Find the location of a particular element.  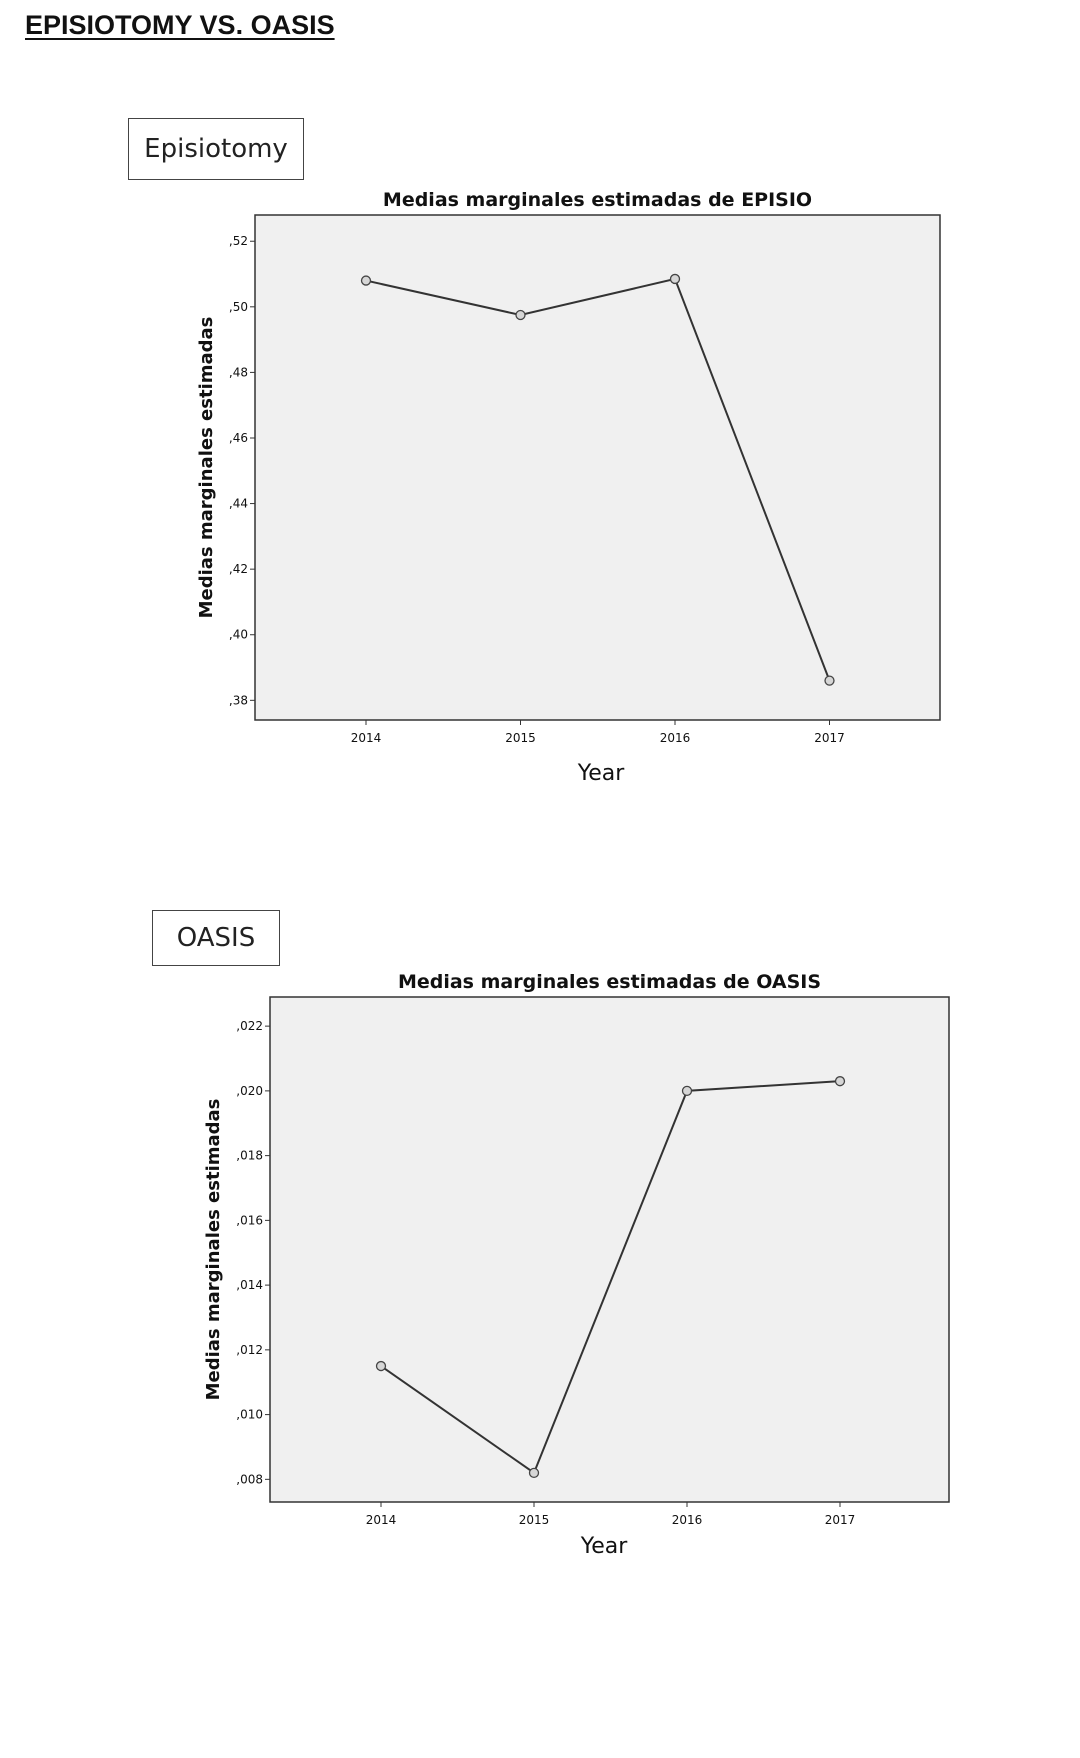

y-tick-label: ,018 is located at coordinates (249, 1156).